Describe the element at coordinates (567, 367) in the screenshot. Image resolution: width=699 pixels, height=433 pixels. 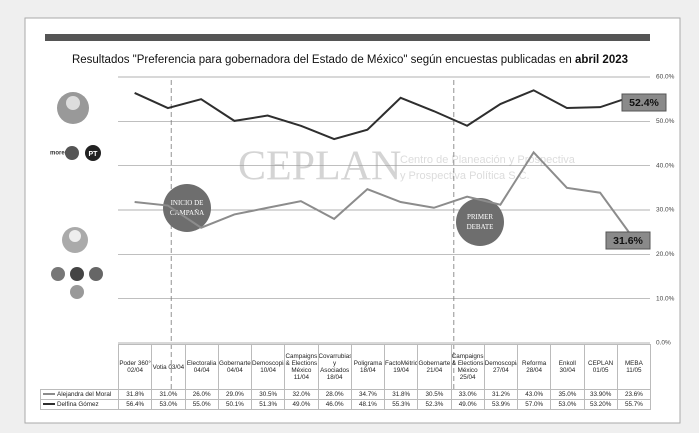
I see `x-tick-label: Enkoll 30/04` at that location.